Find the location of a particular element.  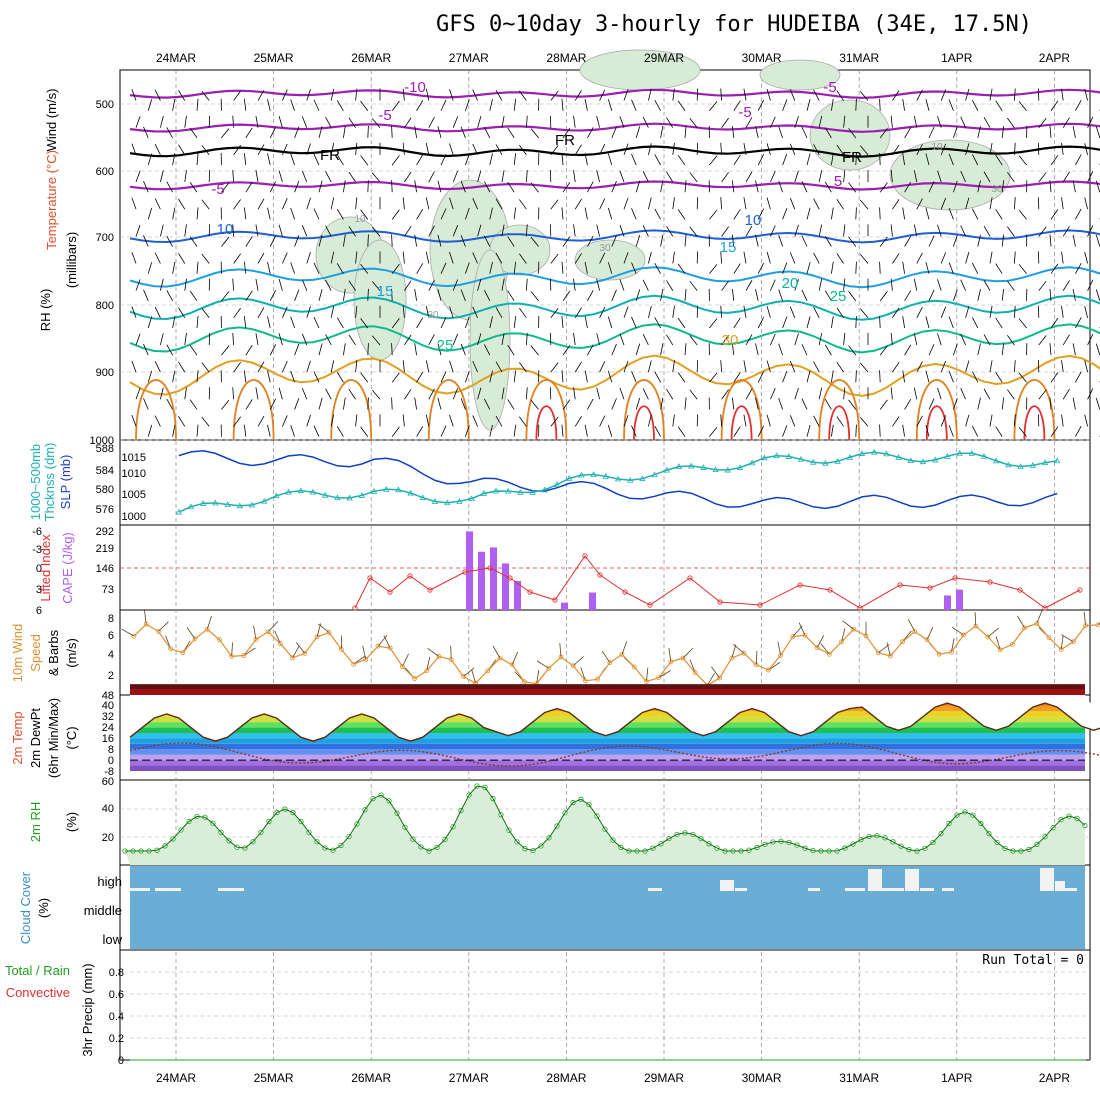

temp-band is located at coordinates (607, 757).